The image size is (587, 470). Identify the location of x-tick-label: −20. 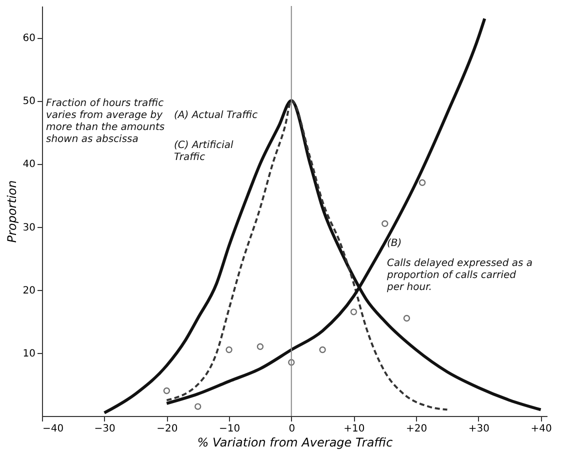
(167, 429).